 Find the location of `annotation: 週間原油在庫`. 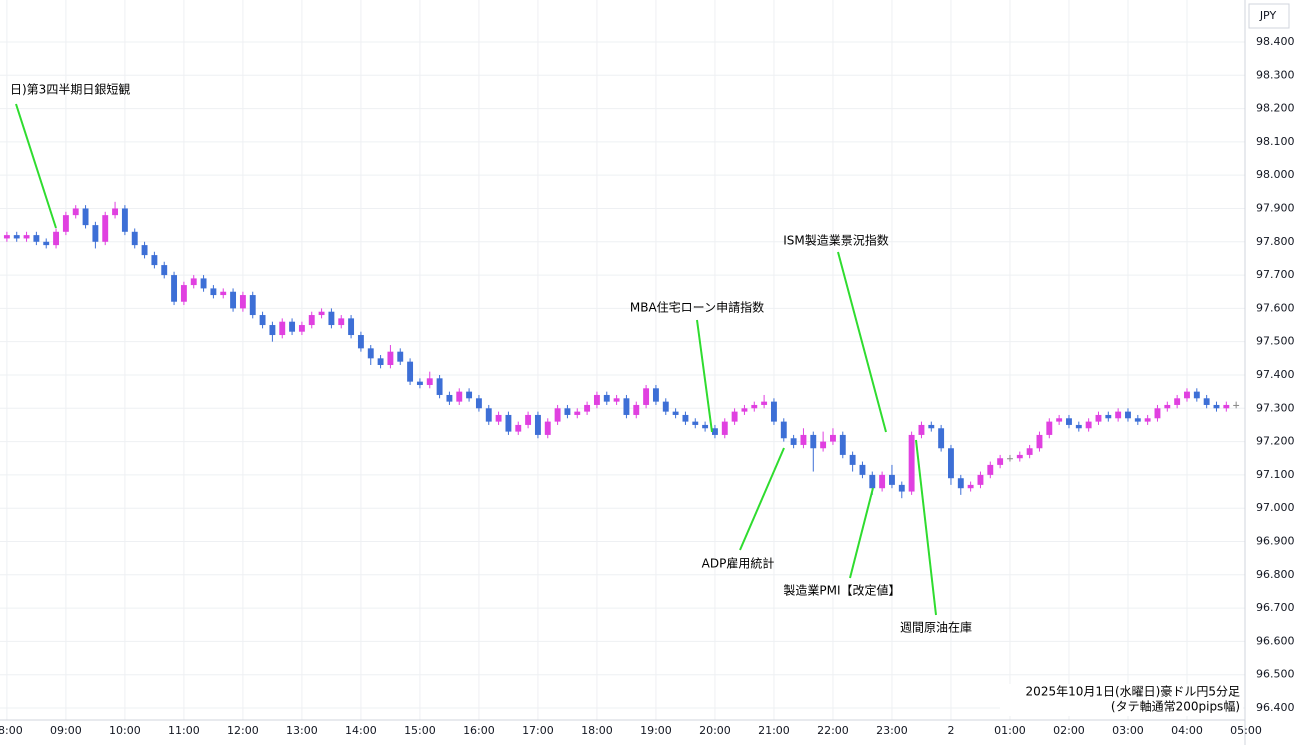

annotation: 週間原油在庫 is located at coordinates (936, 628).